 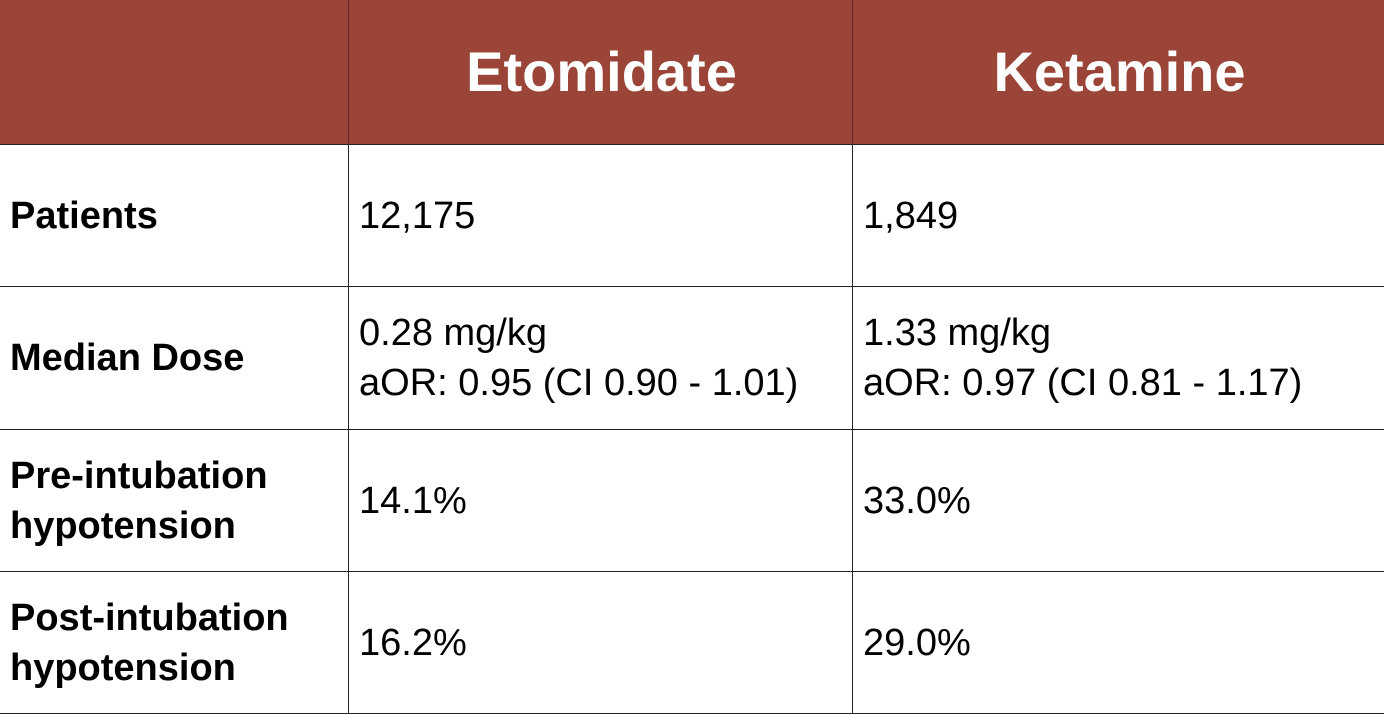 What do you see at coordinates (601, 216) in the screenshot?
I see `table-cell: 12,175` at bounding box center [601, 216].